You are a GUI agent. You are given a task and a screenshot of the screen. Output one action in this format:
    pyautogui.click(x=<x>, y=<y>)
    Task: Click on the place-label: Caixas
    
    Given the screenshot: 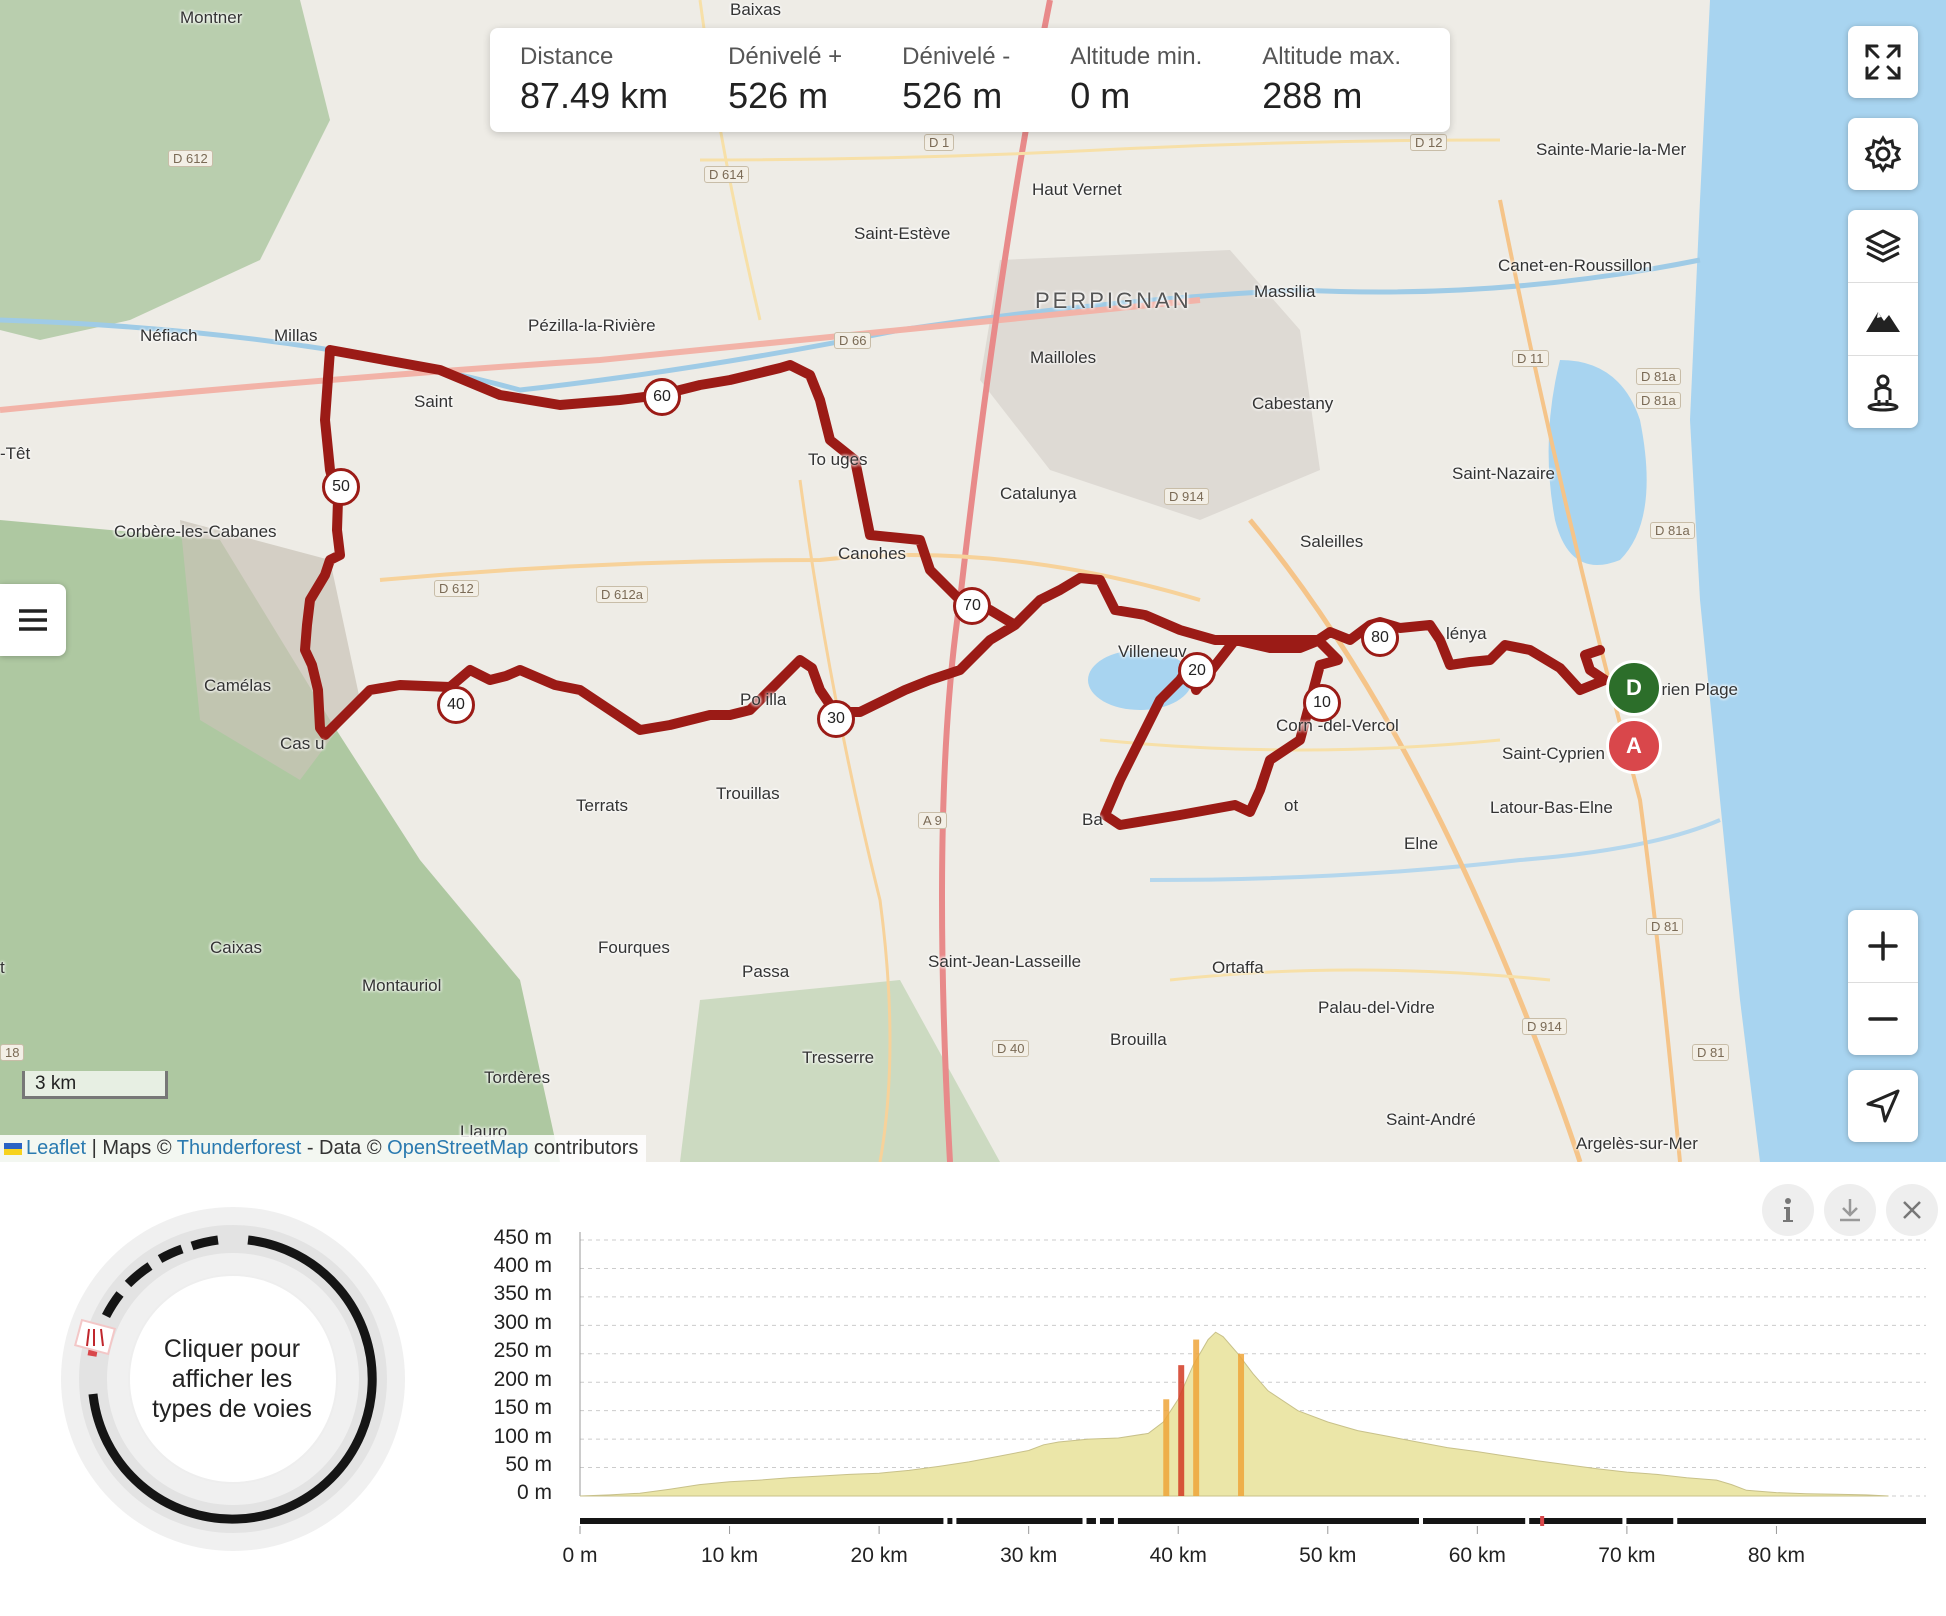 What is the action you would take?
    pyautogui.click(x=236, y=947)
    